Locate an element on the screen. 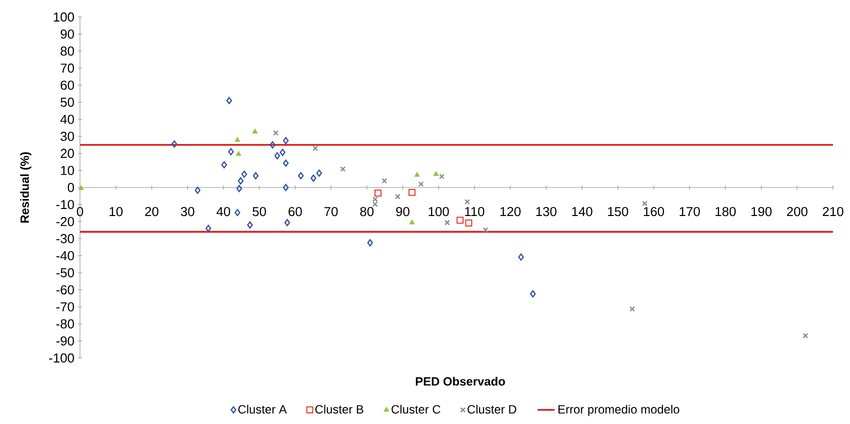 The width and height of the screenshot is (850, 424). y-tick-label: -80 is located at coordinates (65, 323).